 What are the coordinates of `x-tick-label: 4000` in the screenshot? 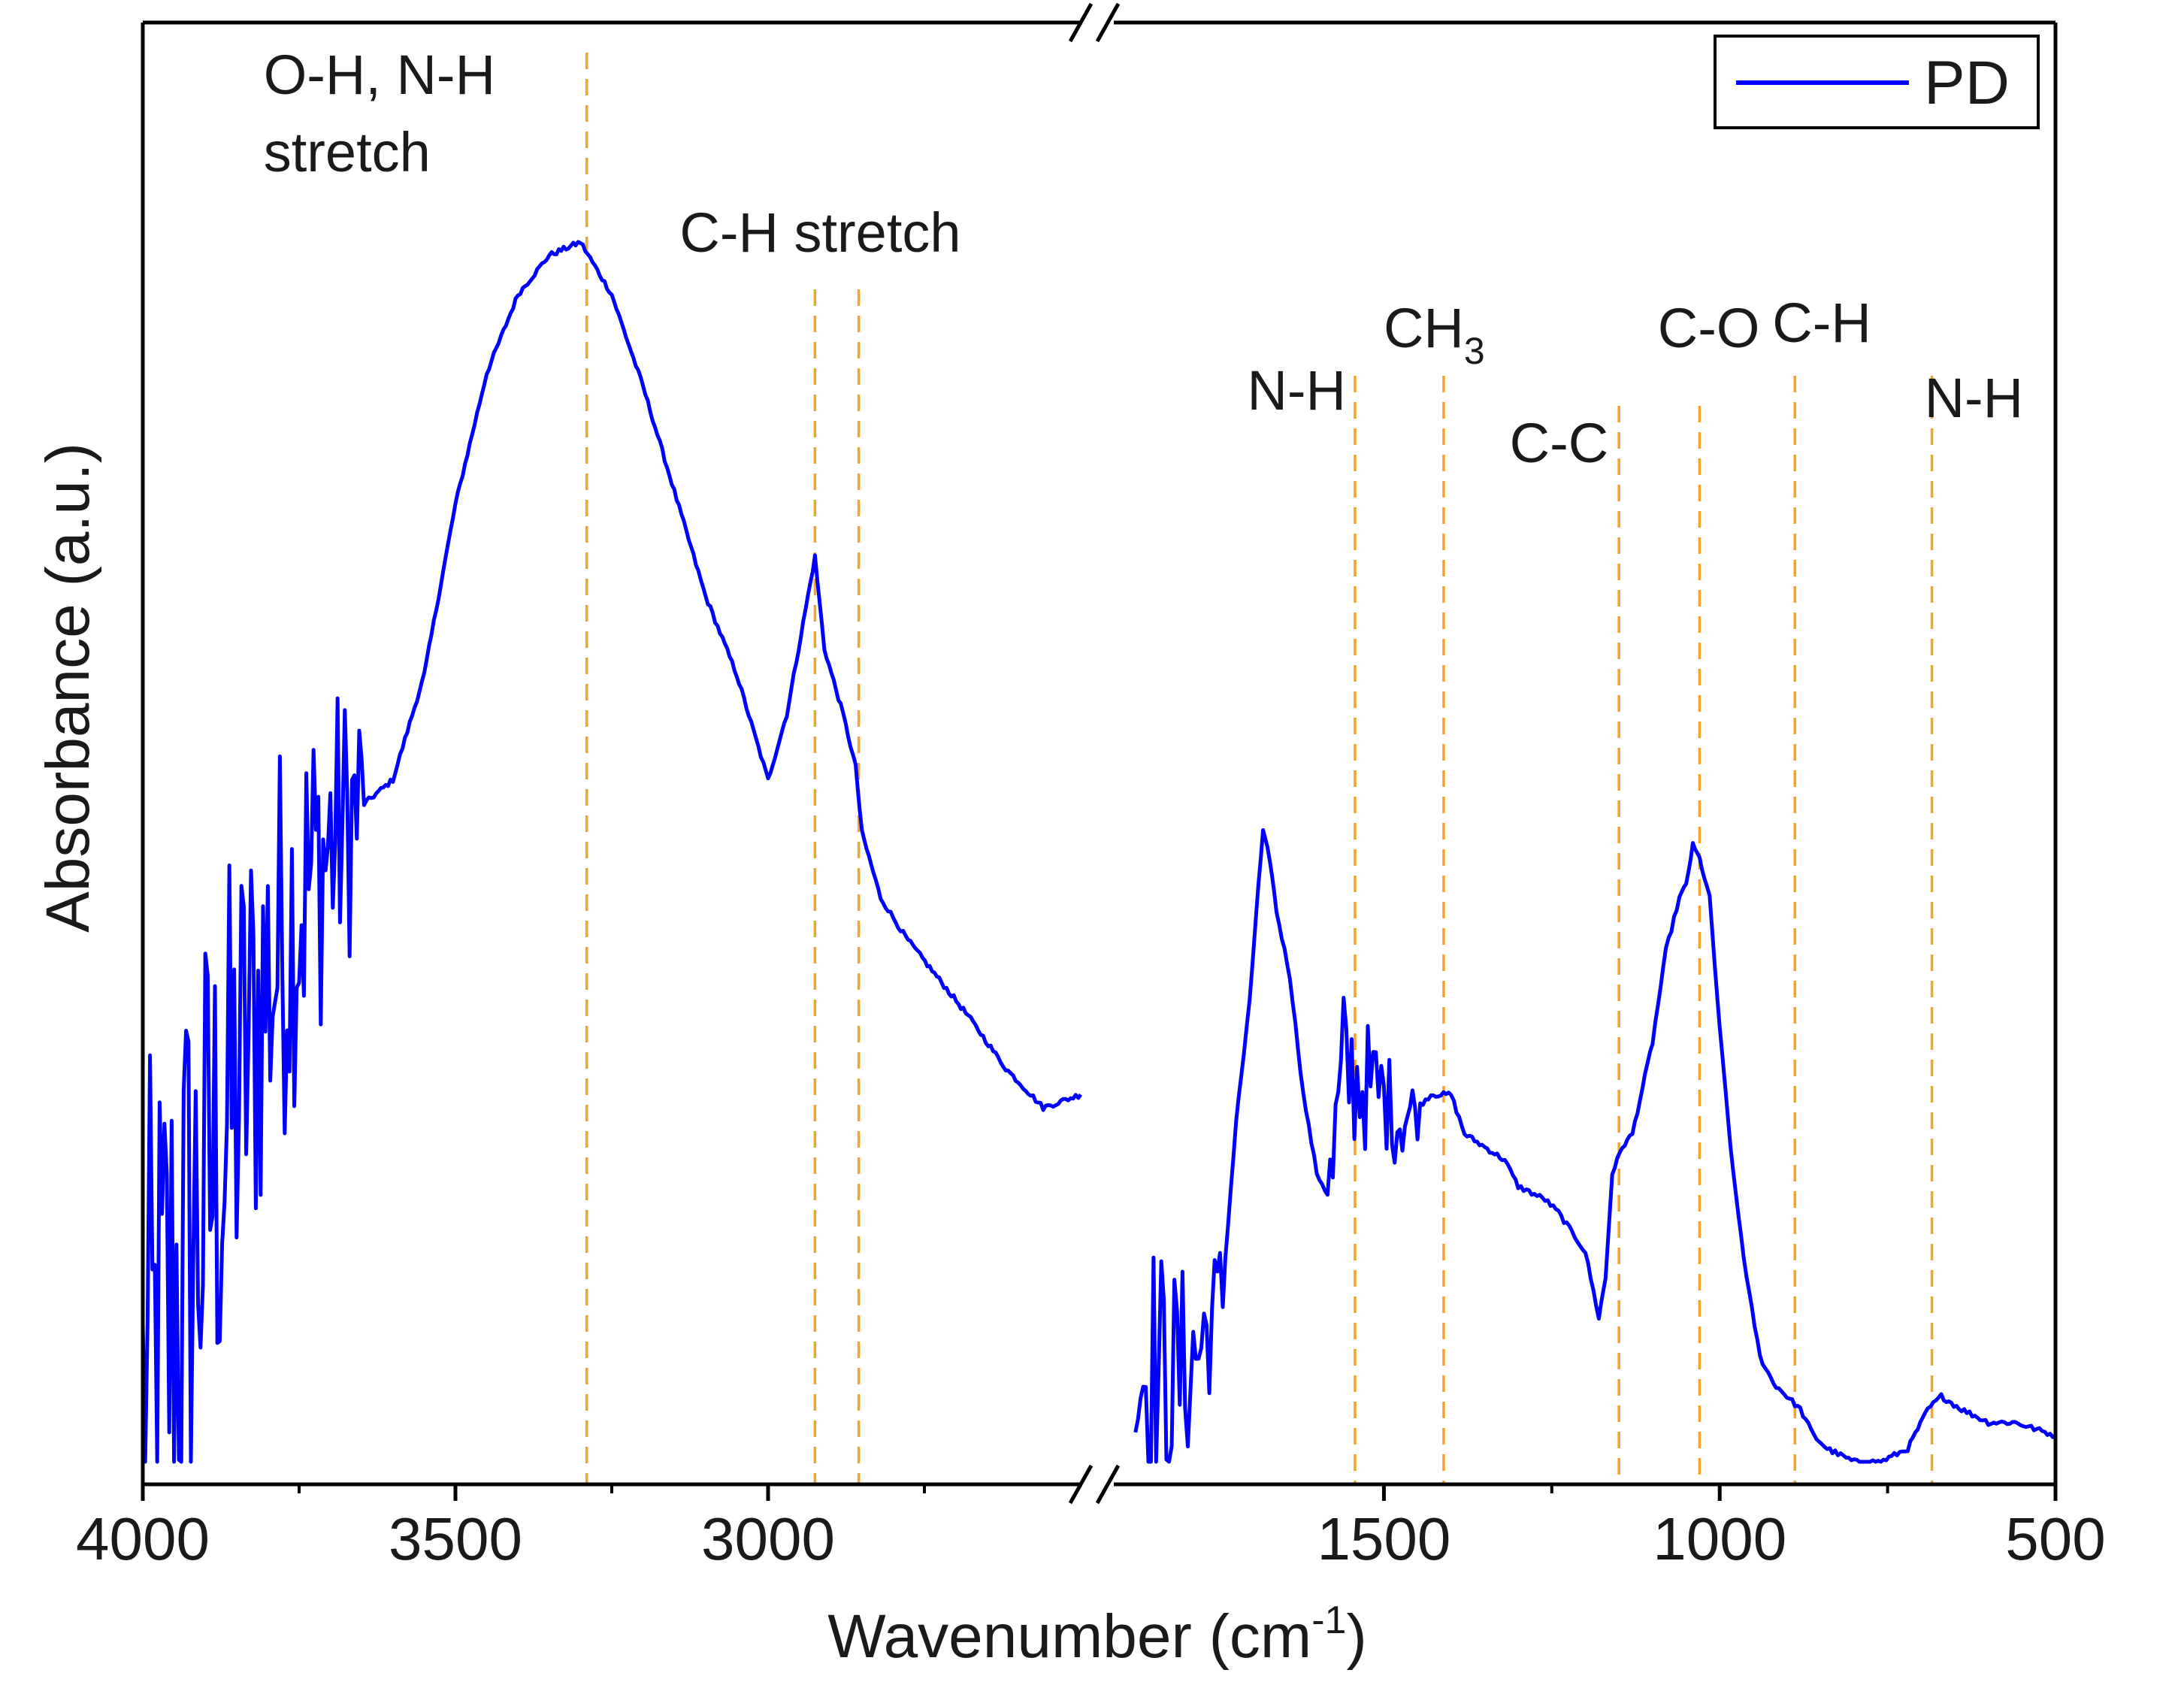 It's located at (143, 1538).